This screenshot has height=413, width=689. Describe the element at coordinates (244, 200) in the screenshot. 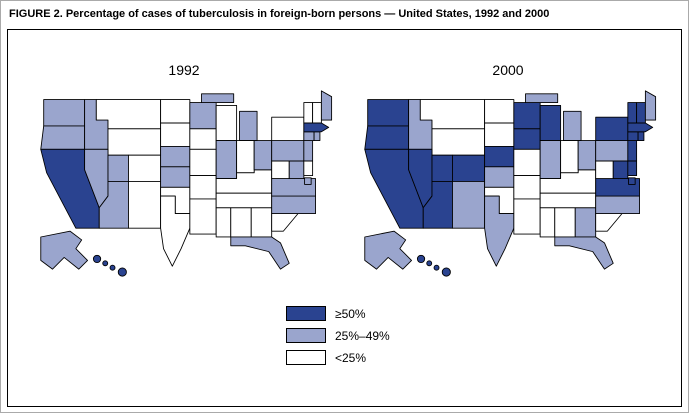

I see `state-tn-1992` at that location.